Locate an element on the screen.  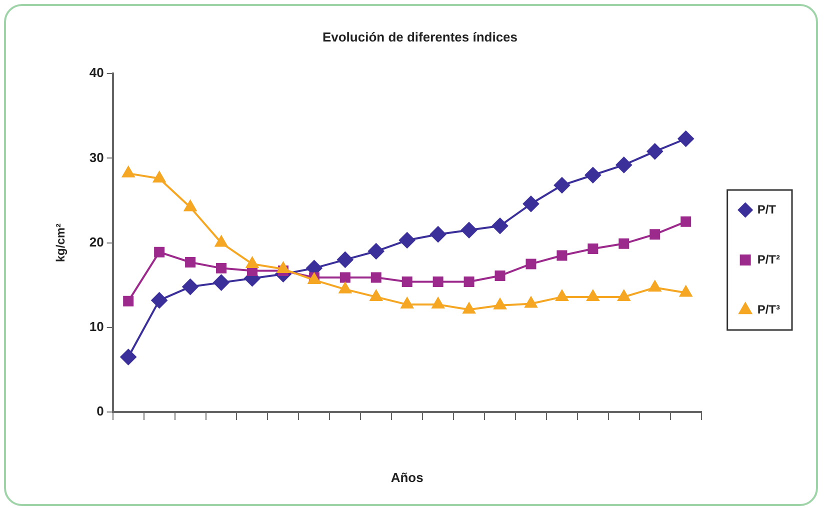
chart-title: Evolución de diferentes índices is located at coordinates (420, 36).